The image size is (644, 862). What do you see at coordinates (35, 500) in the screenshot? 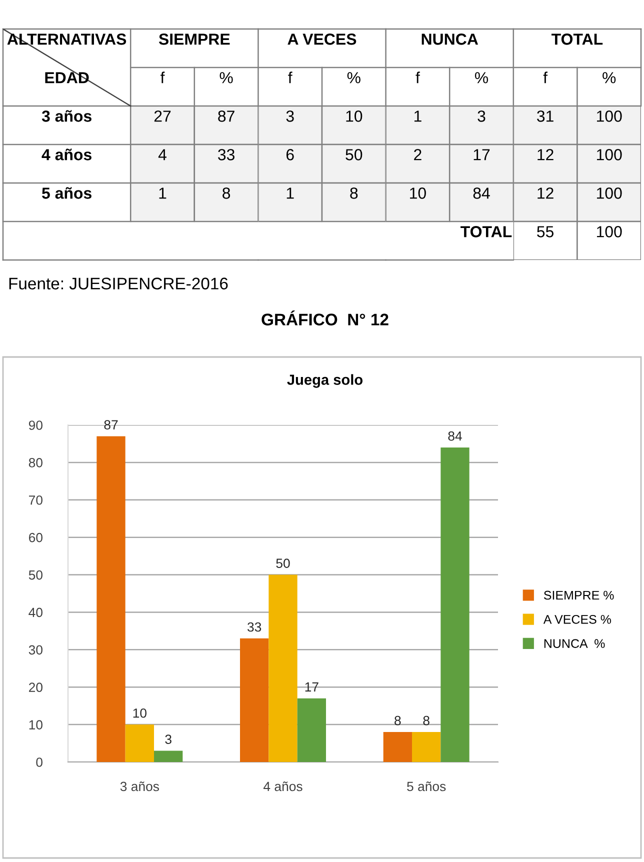
I see `y-tick-label: 70` at bounding box center [35, 500].